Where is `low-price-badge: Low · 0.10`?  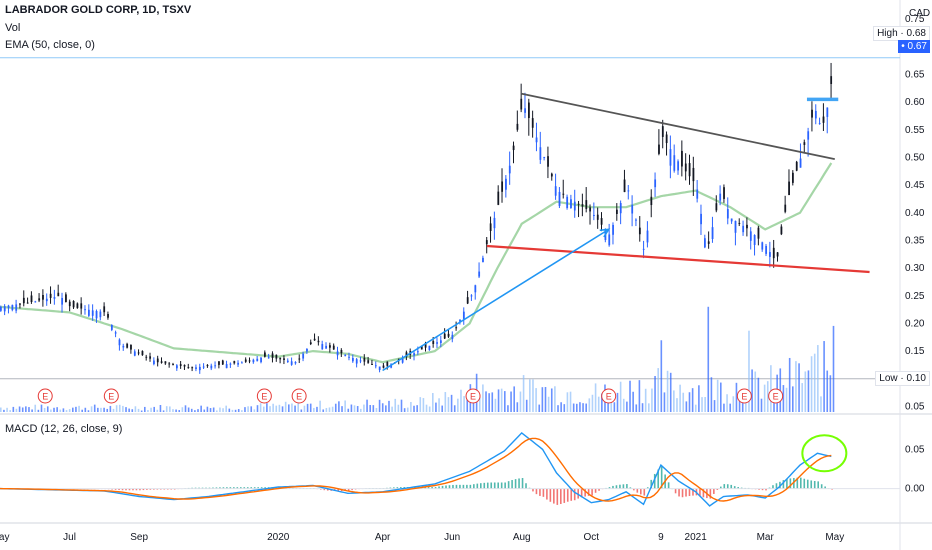 low-price-badge: Low · 0.10 is located at coordinates (902, 378).